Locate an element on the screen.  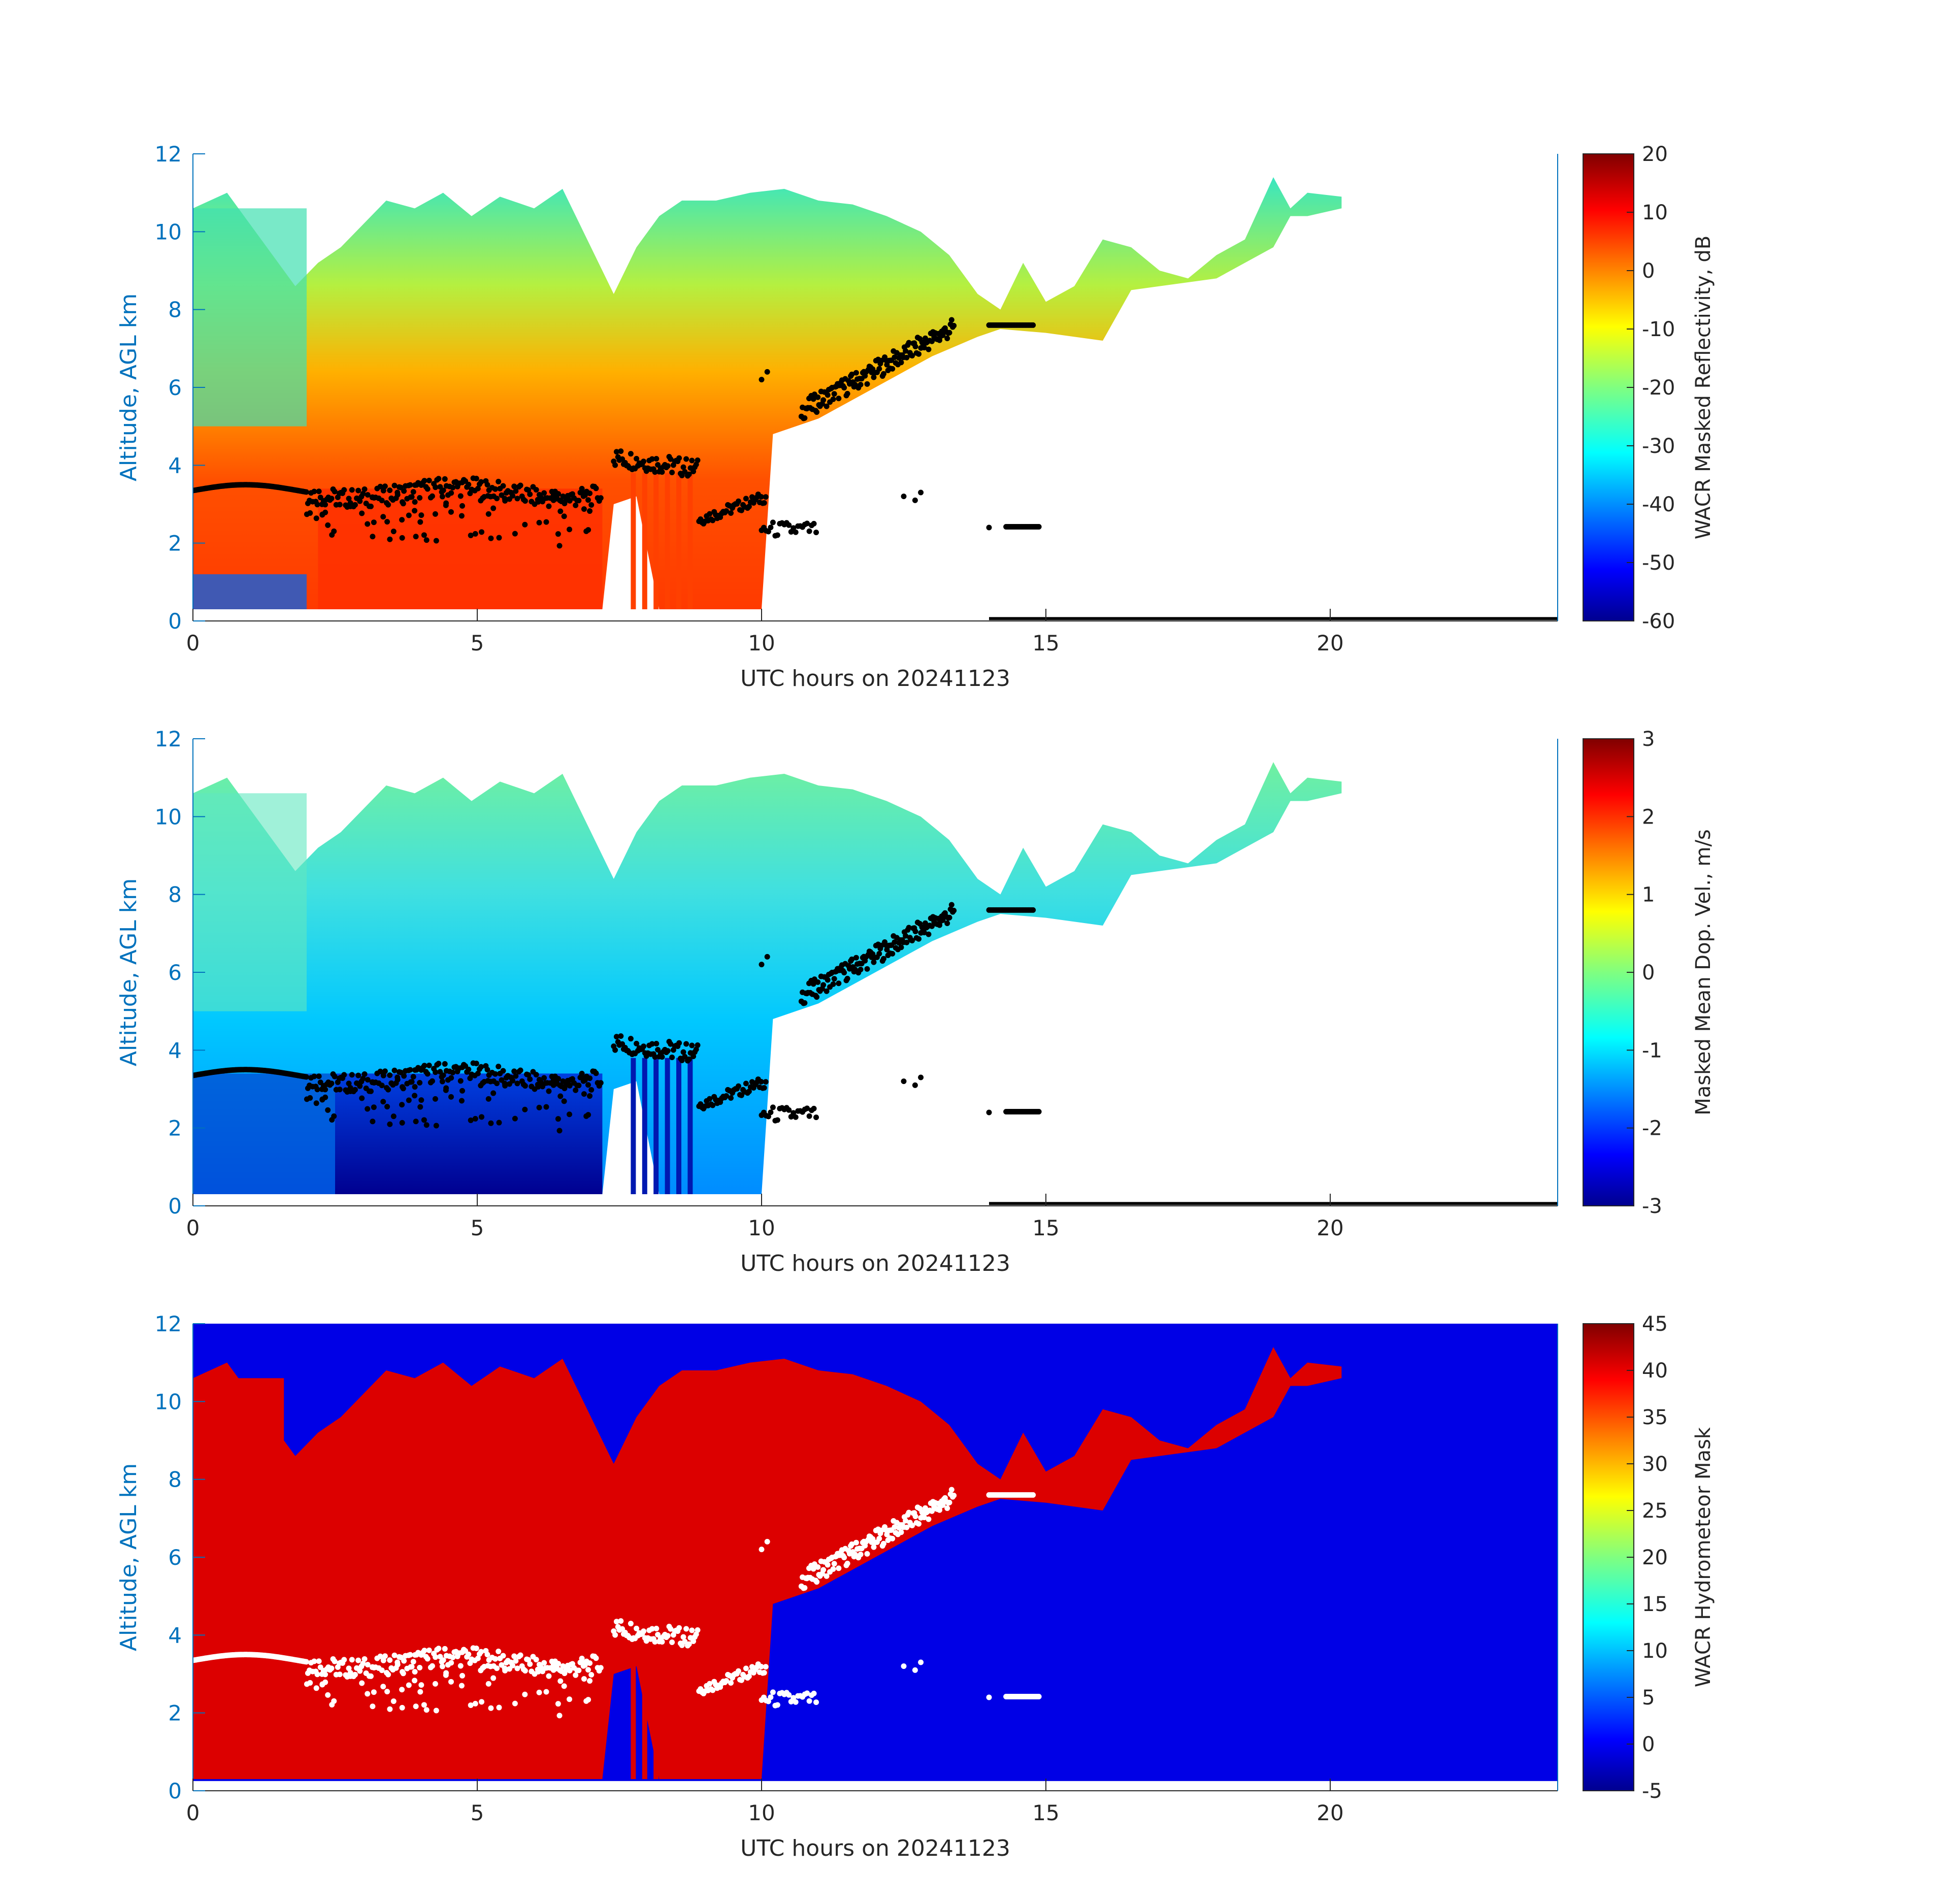
x-axis-label: UTC hours on 20241123 is located at coordinates (875, 1264).